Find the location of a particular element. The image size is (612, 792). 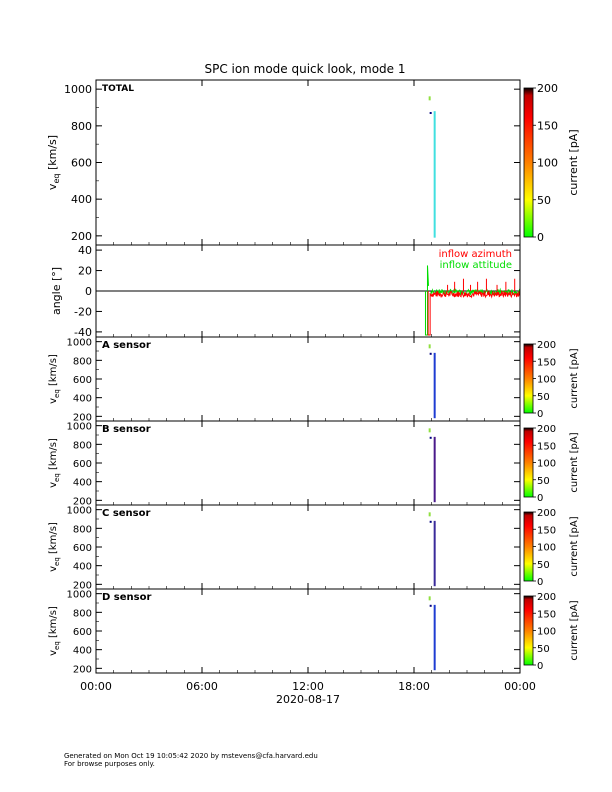

y-axis-label: angle [°] is located at coordinates (56, 291).